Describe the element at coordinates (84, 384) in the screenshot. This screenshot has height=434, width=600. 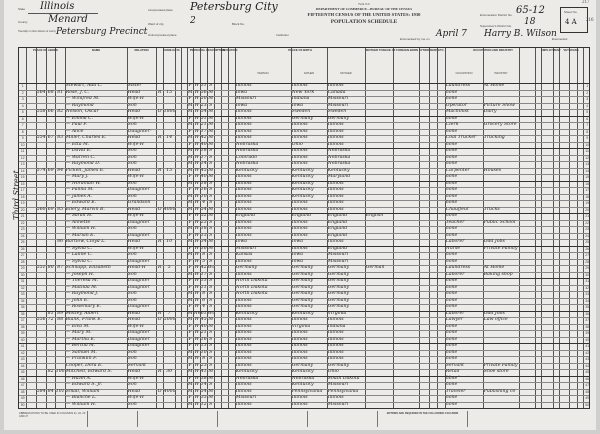
I see `cell-name: — Edward S. Jr.` at that location.